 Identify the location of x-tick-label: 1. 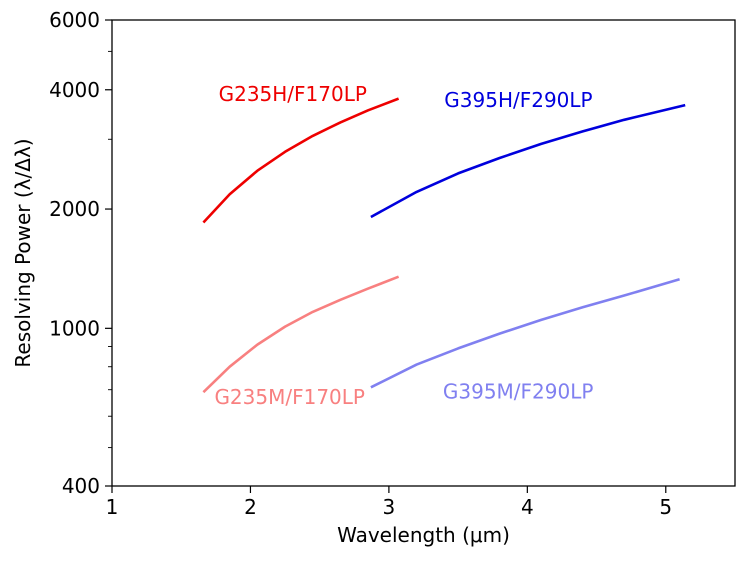
(112, 507).